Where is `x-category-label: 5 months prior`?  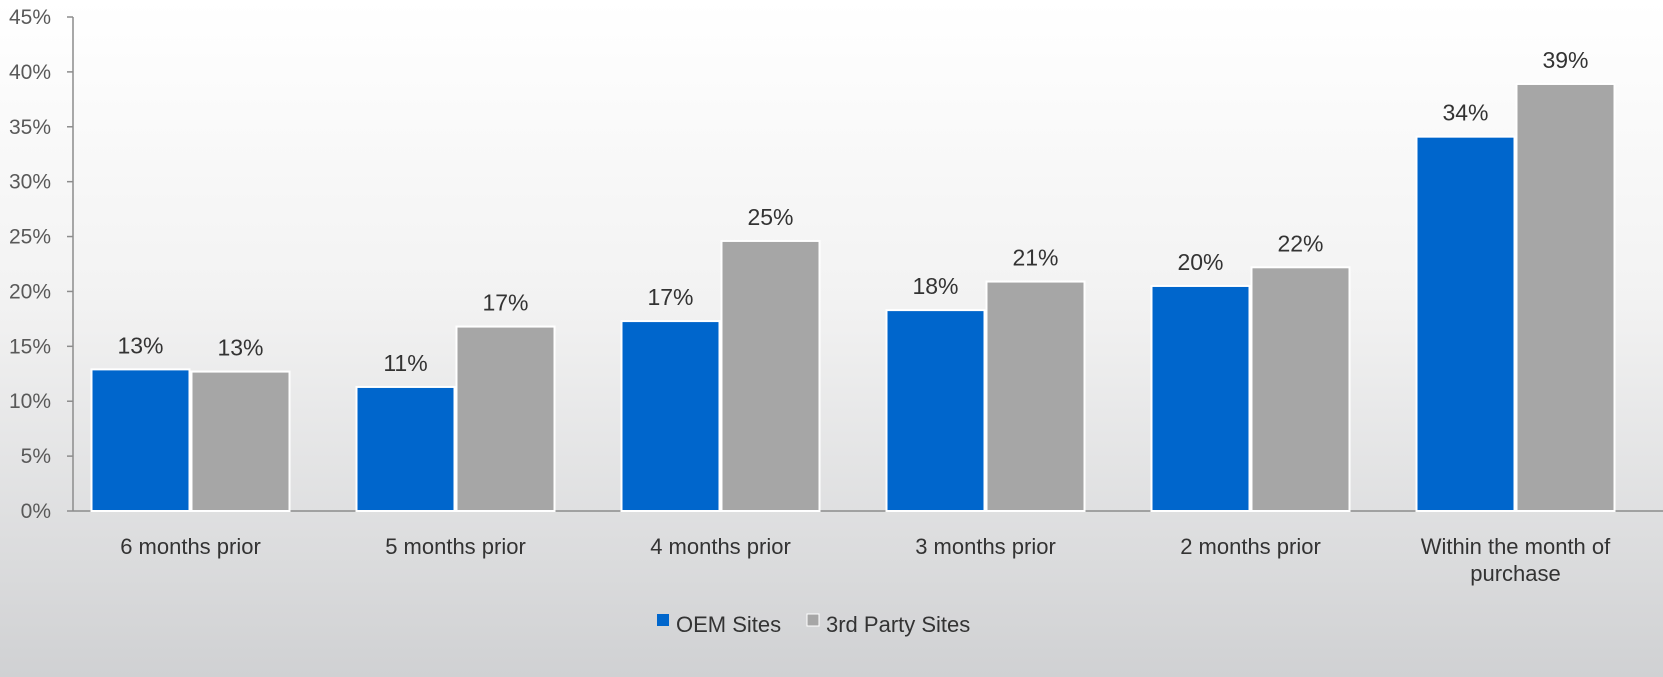
x-category-label: 5 months prior is located at coordinates (455, 546).